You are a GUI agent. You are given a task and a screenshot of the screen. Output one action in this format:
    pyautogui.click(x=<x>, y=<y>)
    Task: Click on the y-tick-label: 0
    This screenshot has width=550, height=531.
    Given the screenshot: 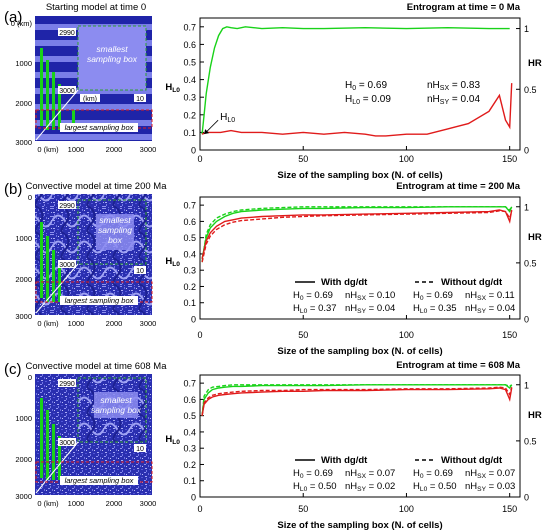 What is the action you would take?
    pyautogui.click(x=193, y=151)
    